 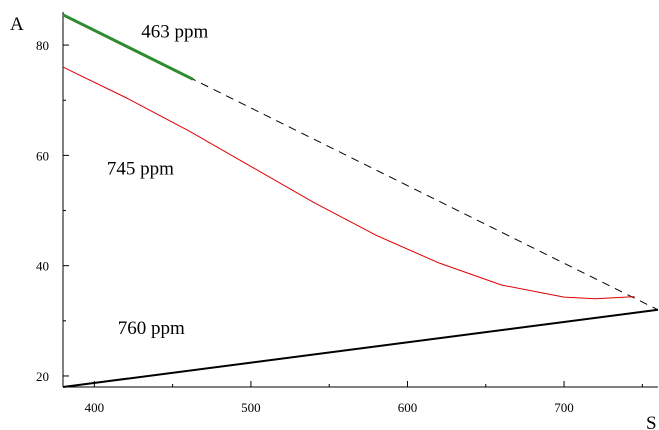 I want to click on x-tick-label: 700, so click(x=564, y=407).